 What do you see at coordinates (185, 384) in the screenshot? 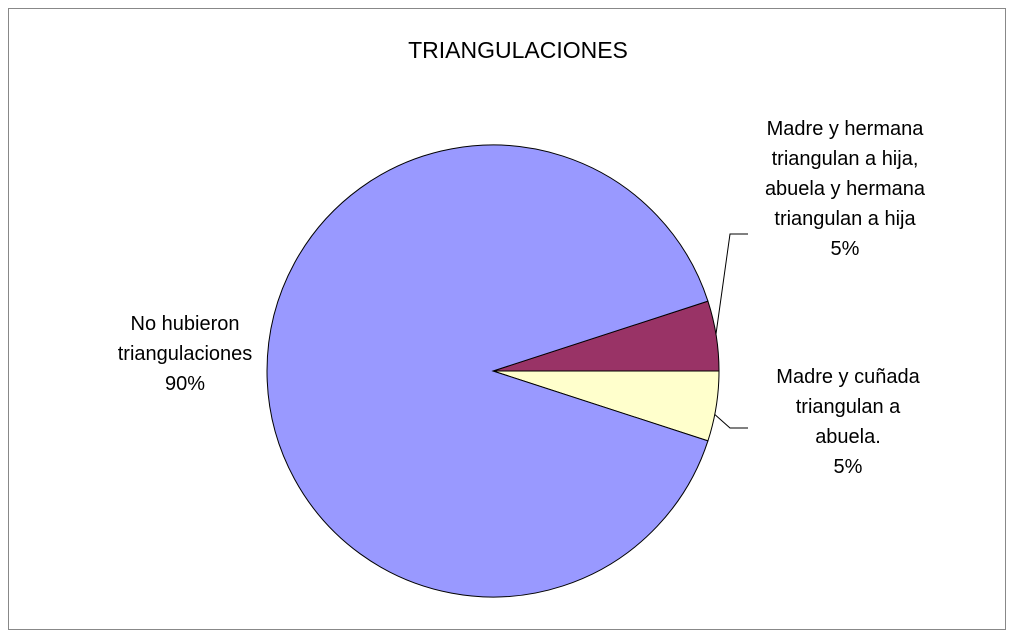
I see `slice-value-label: 90%` at bounding box center [185, 384].